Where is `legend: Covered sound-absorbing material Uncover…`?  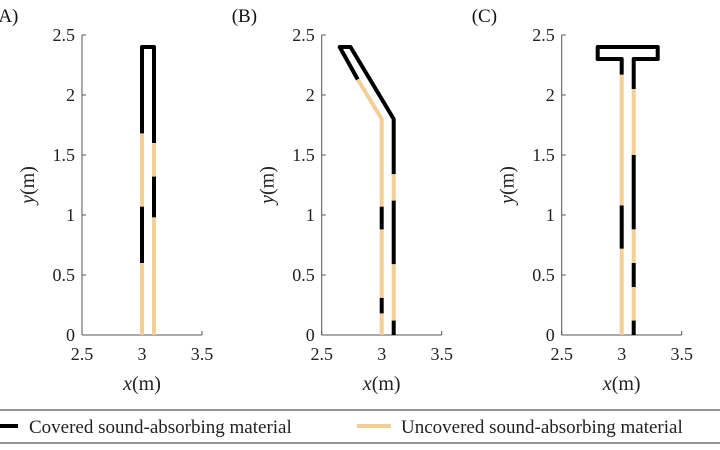 legend: Covered sound-absorbing material Uncover… is located at coordinates (360, 426).